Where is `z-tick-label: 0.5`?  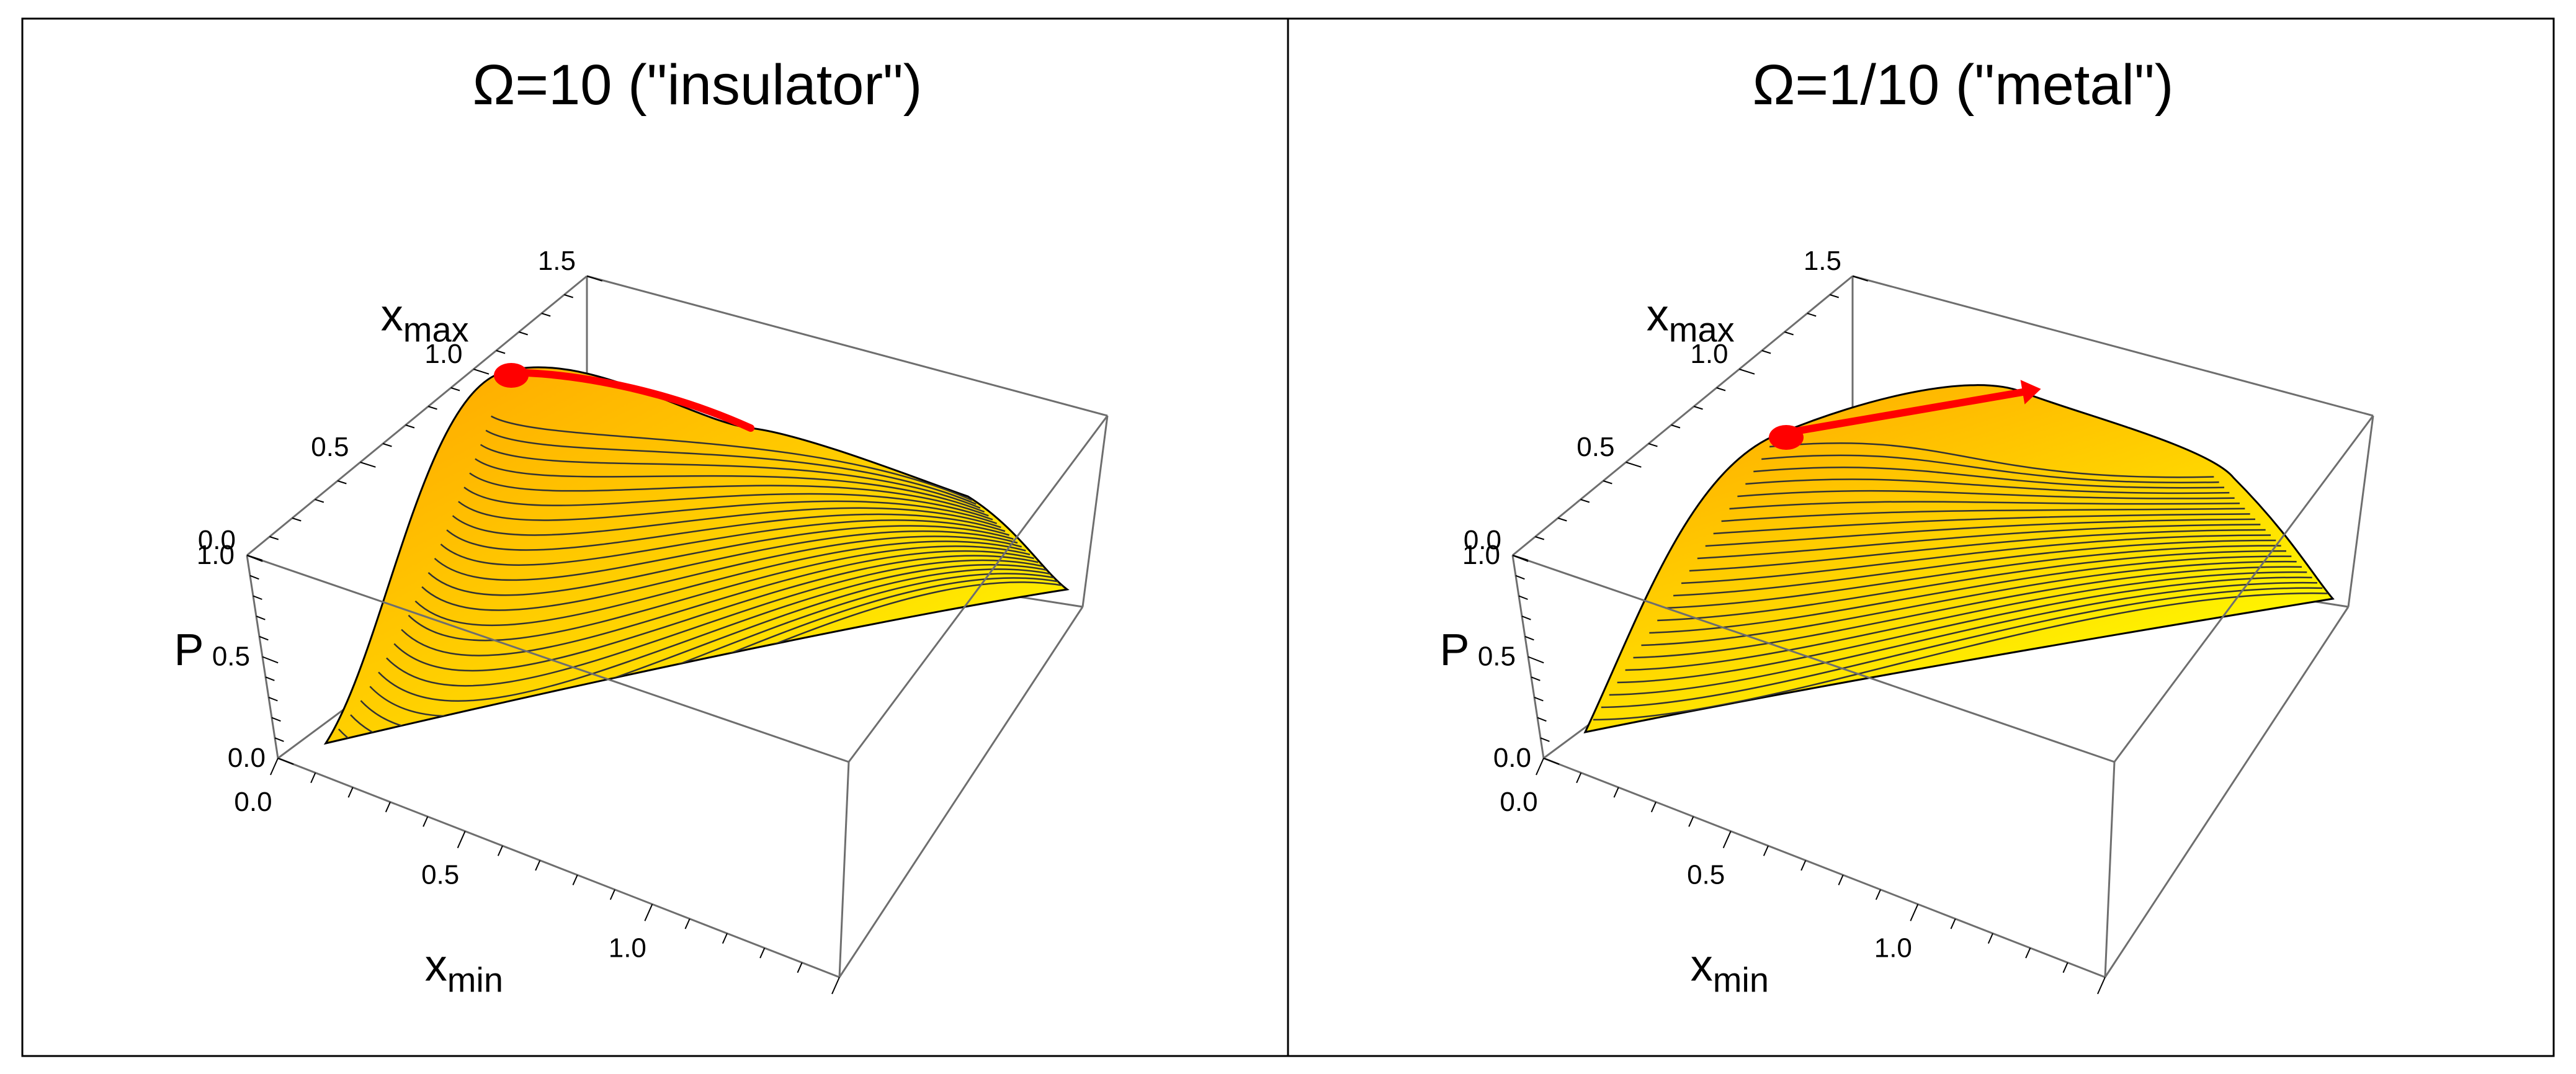 z-tick-label: 0.5 is located at coordinates (1497, 657).